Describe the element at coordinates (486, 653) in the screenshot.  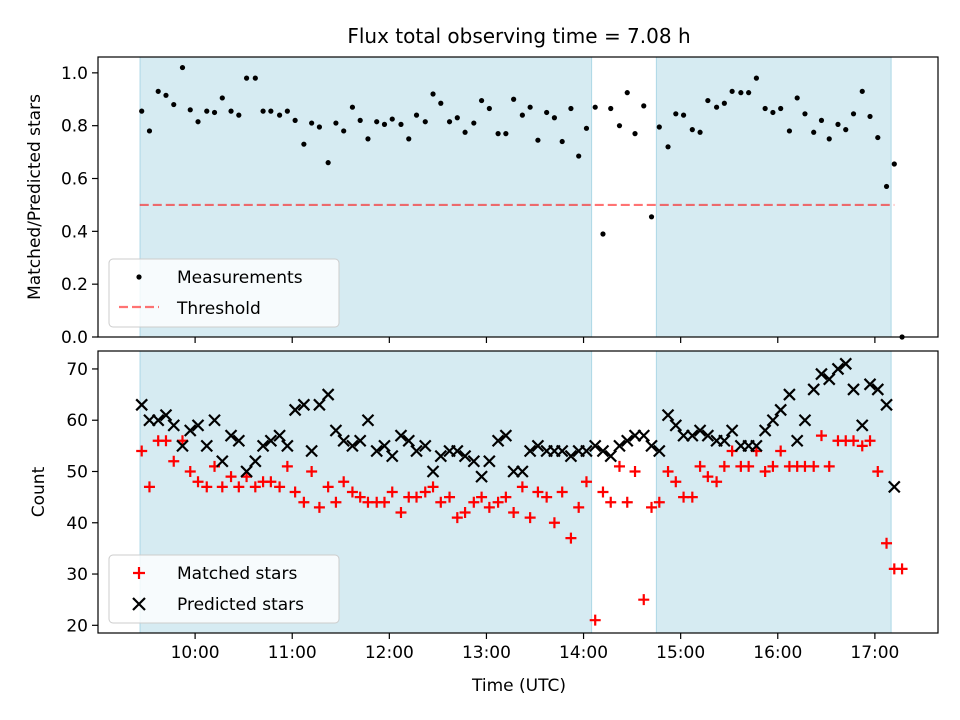
I see `x-tick-label: 13:00` at that location.